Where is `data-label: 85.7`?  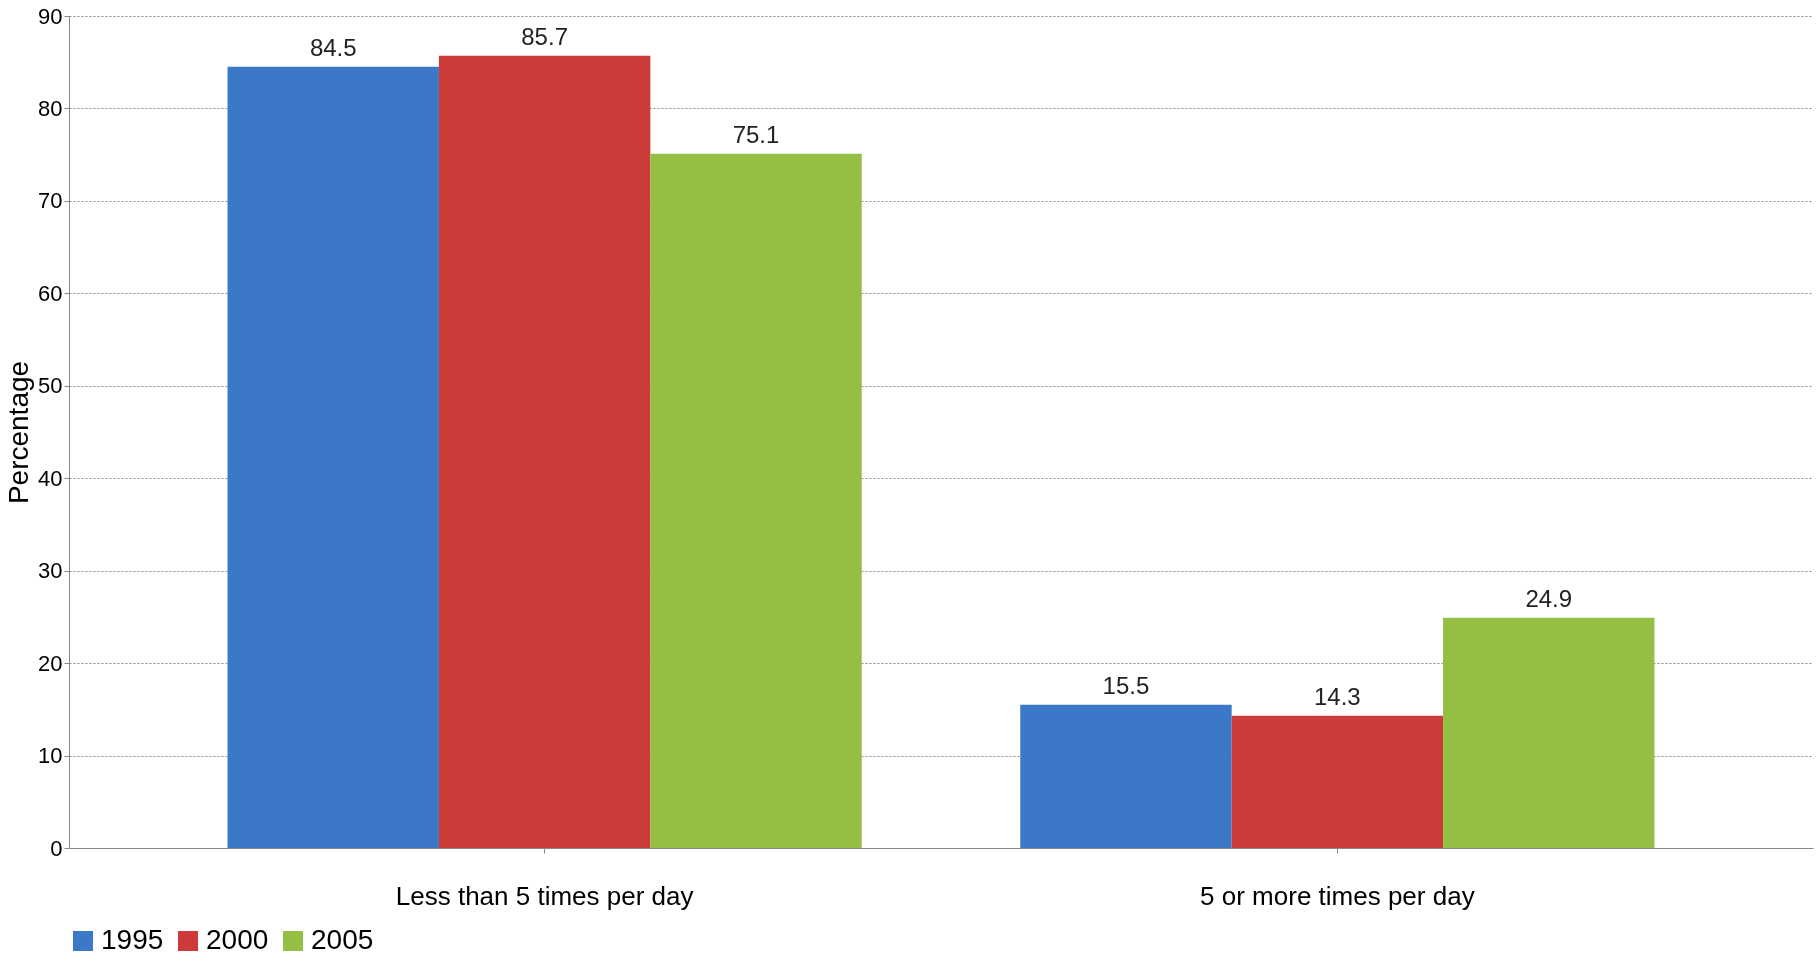 data-label: 85.7 is located at coordinates (544, 36).